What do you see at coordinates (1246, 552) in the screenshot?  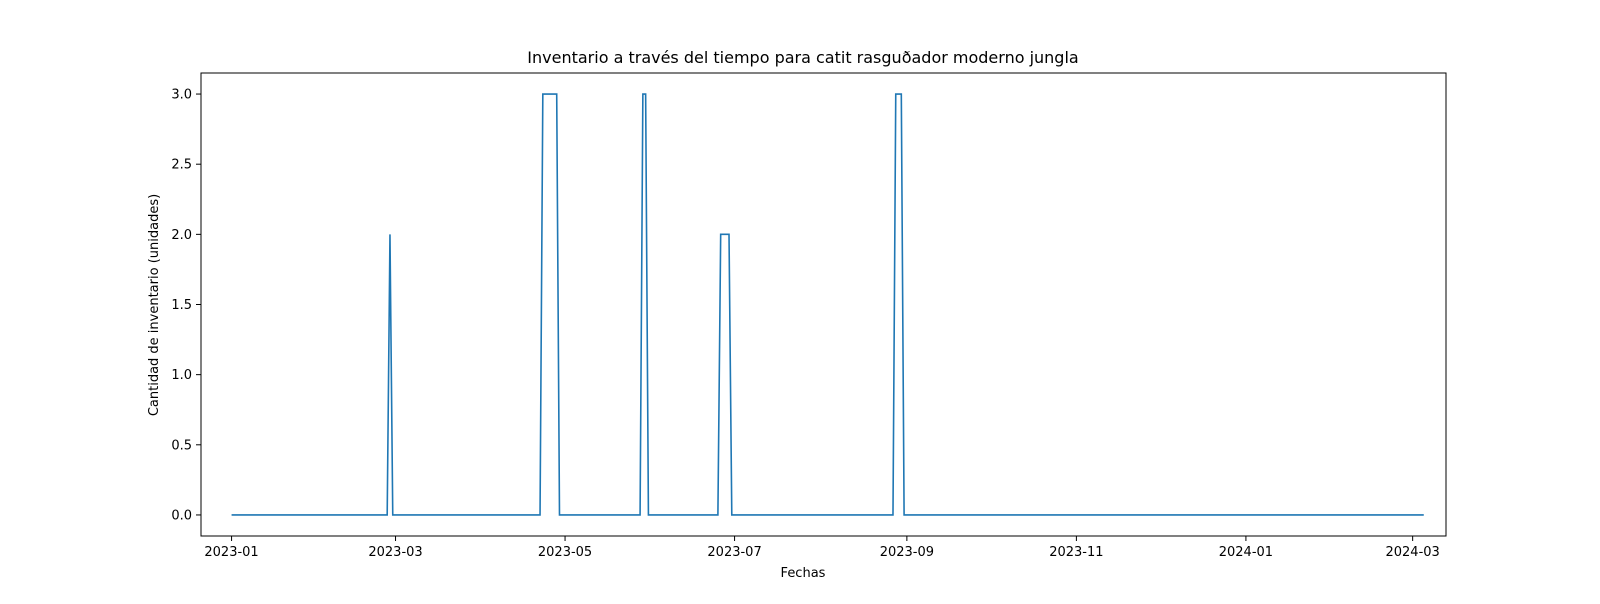 I see `x-tick-label: 2024-01` at bounding box center [1246, 552].